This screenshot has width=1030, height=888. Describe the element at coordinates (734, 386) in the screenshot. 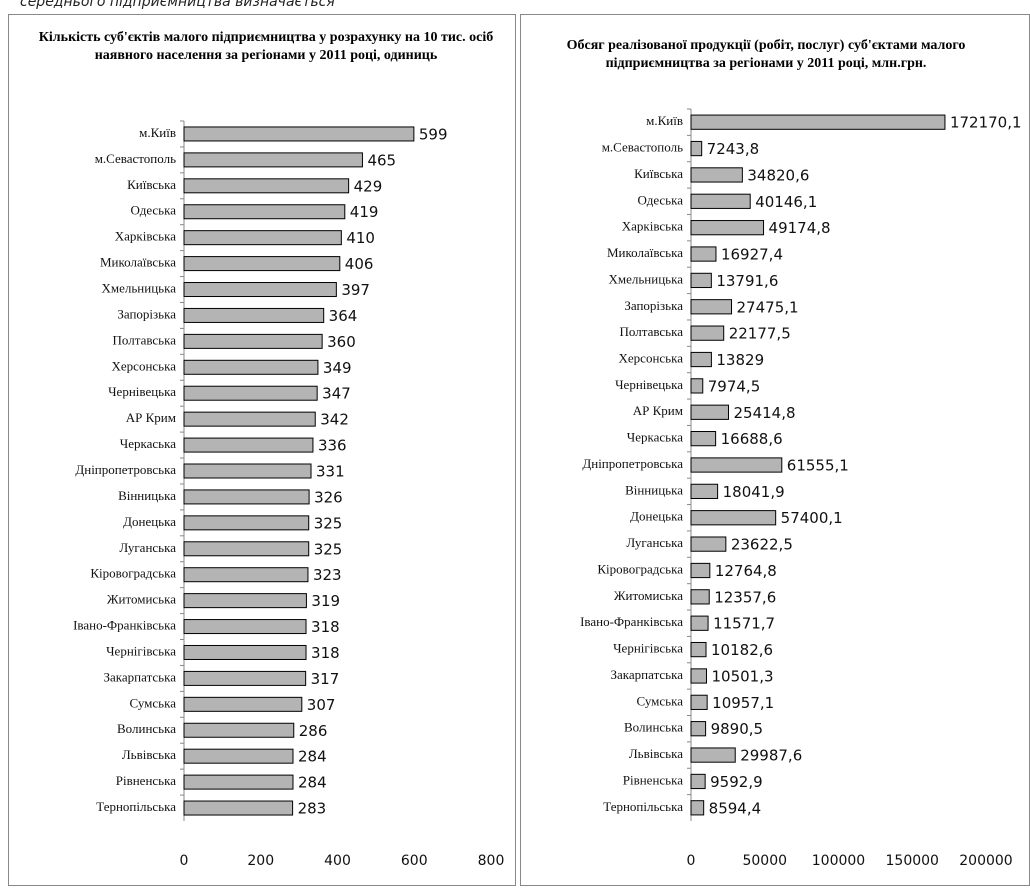

I see `value-label: 7974,5` at that location.